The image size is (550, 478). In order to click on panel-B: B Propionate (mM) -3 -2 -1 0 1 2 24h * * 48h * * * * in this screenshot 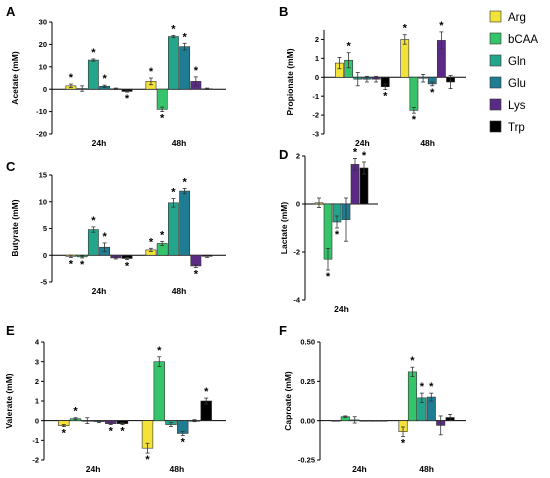, I will do `click(372, 76)`.